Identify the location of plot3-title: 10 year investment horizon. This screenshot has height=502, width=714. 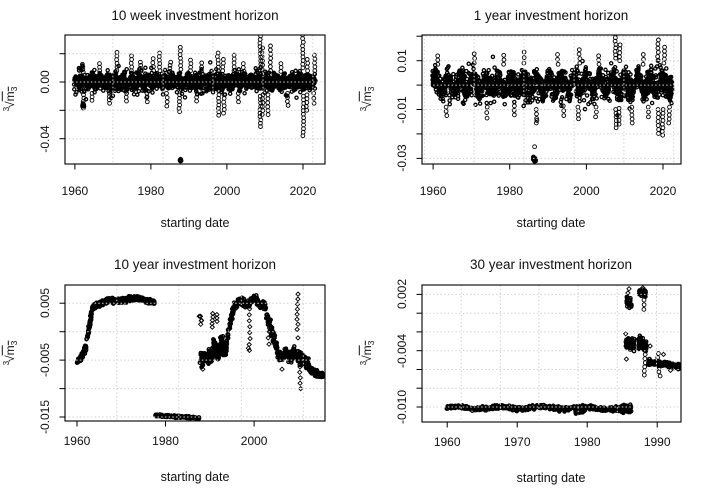
(195, 264).